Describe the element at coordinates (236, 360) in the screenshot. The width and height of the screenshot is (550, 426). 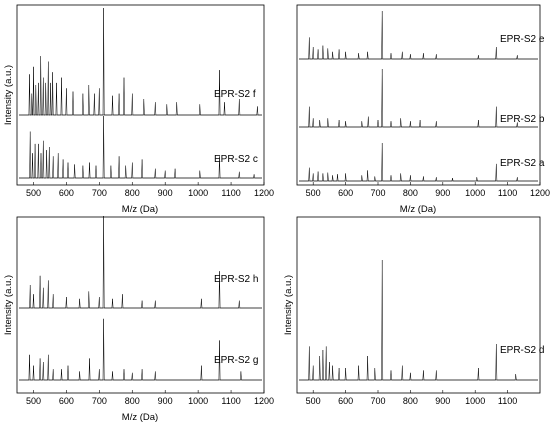
I see `series-label: EPR-S2 g` at that location.